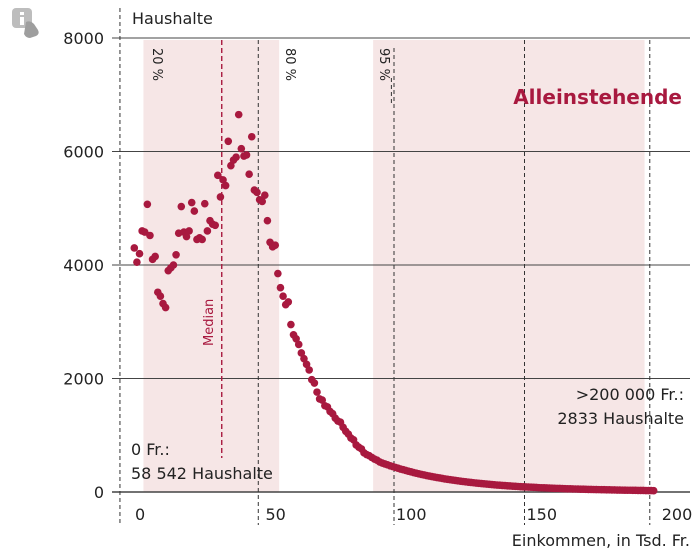  What do you see at coordinates (209, 322) in the screenshot?
I see `median-label: Median` at bounding box center [209, 322].